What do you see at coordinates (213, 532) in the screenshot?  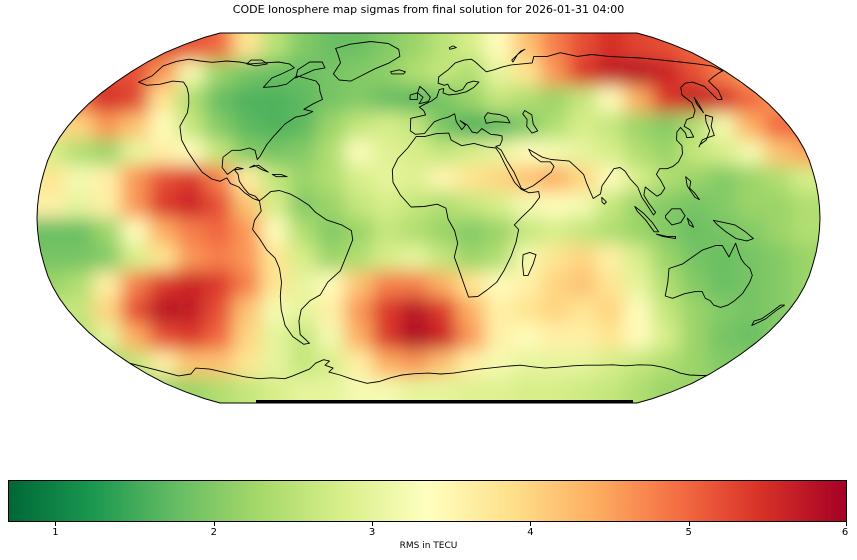 I see `colorbar-tick-label: 2` at bounding box center [213, 532].